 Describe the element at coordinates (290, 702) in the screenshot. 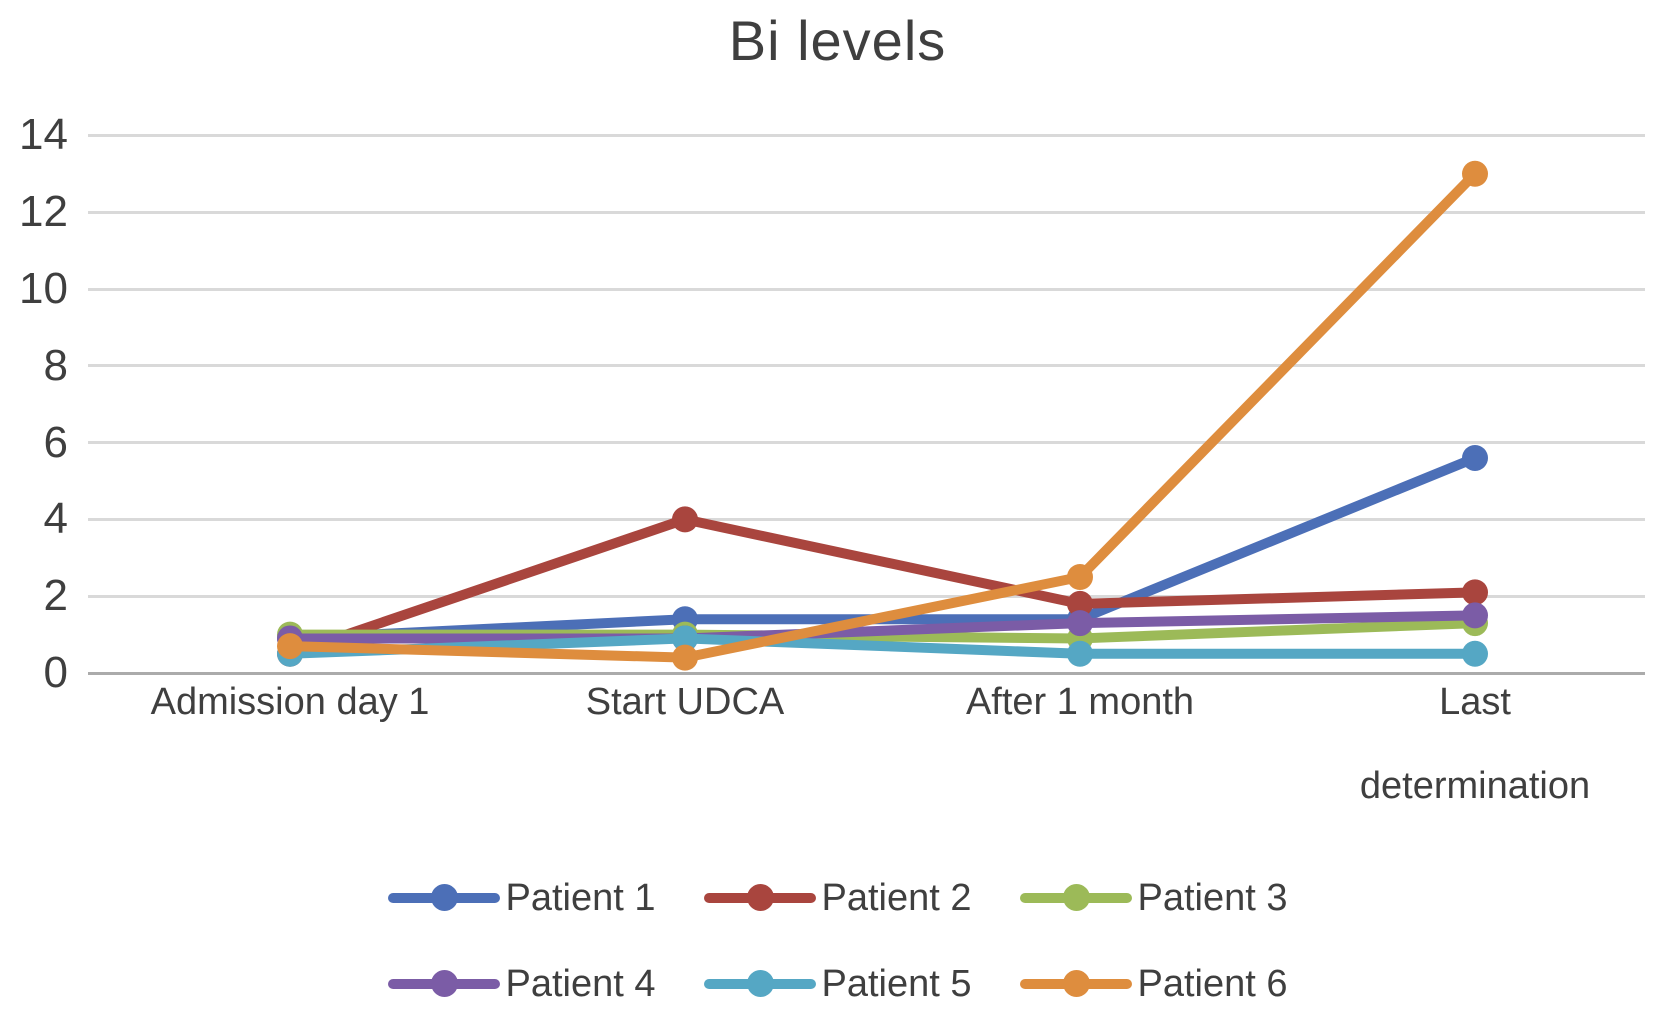

I see `x-axis-category-label: Admission day 1` at that location.